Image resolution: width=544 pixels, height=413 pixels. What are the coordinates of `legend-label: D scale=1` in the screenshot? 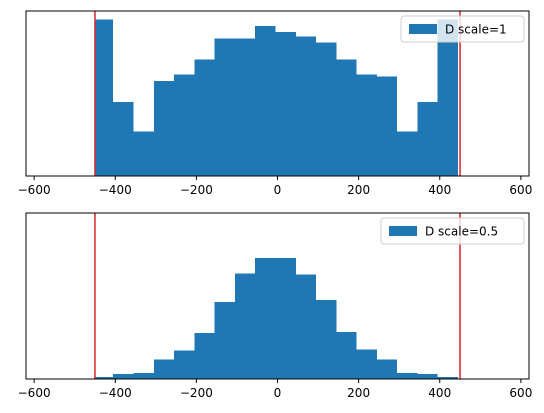 It's located at (476, 30).